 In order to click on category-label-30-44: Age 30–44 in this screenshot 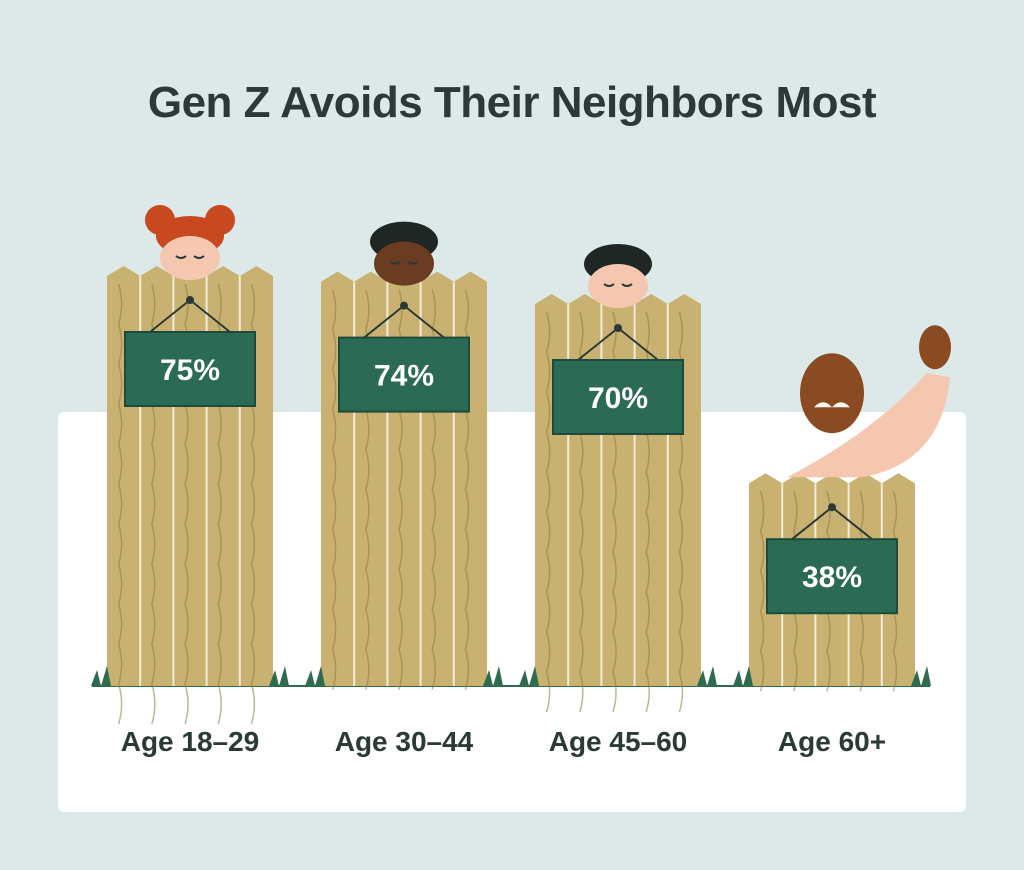, I will do `click(404, 741)`.